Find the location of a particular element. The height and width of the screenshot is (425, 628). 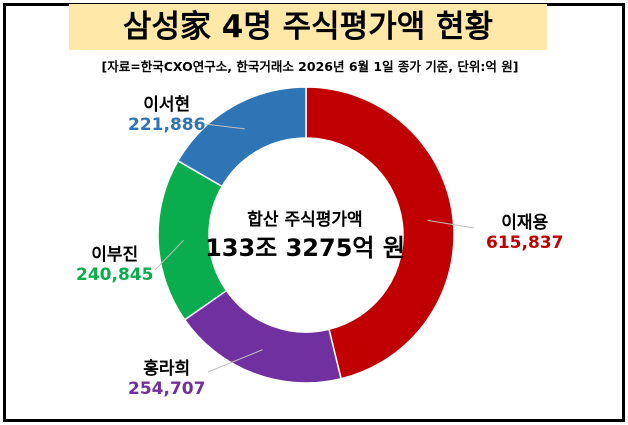

slice-label-이서현: 이서현 221,886 is located at coordinates (166, 112).